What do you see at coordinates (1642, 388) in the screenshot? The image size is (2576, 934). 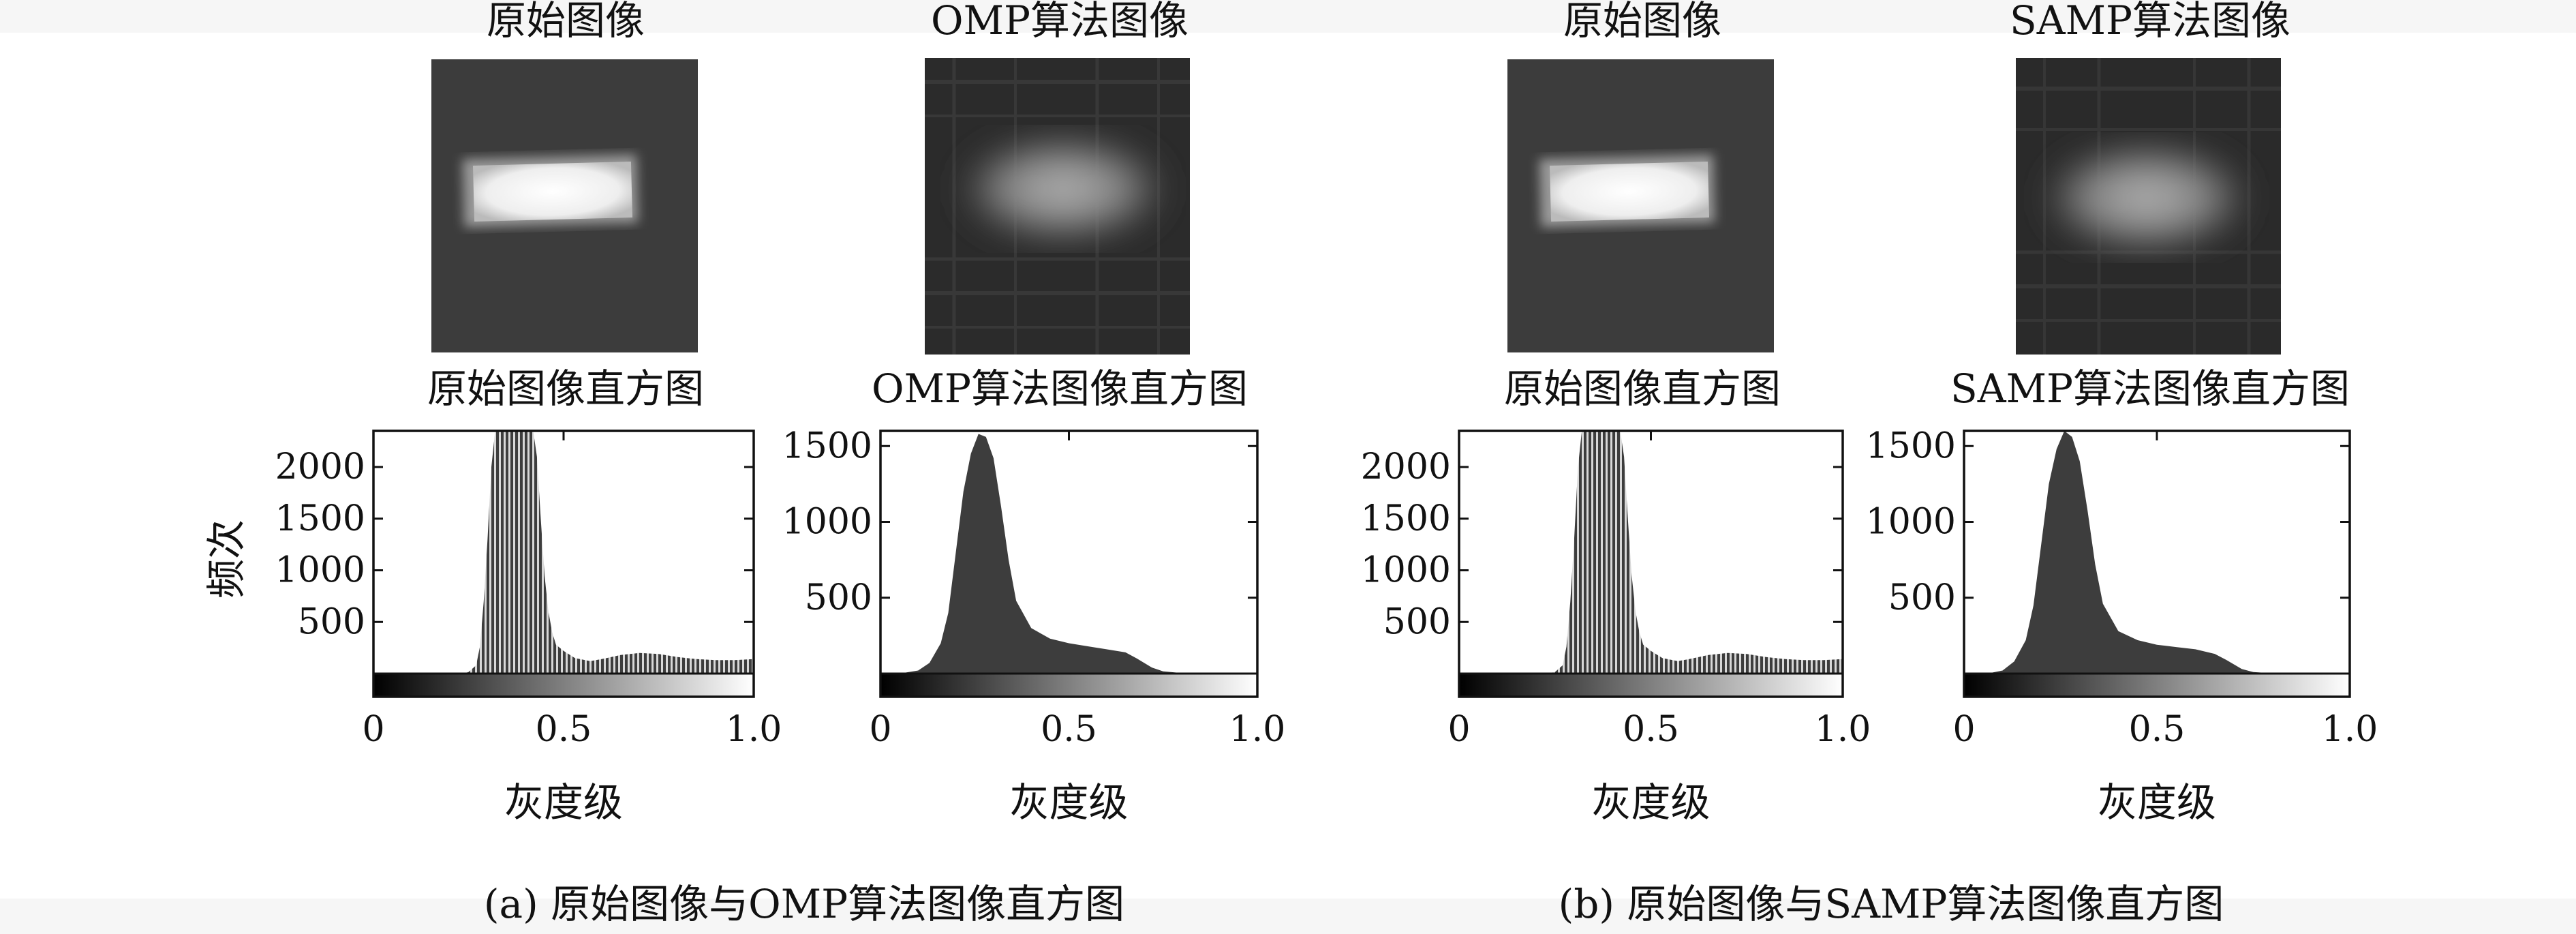 I see `hist-title-b-original: 原始图像直方图` at bounding box center [1642, 388].